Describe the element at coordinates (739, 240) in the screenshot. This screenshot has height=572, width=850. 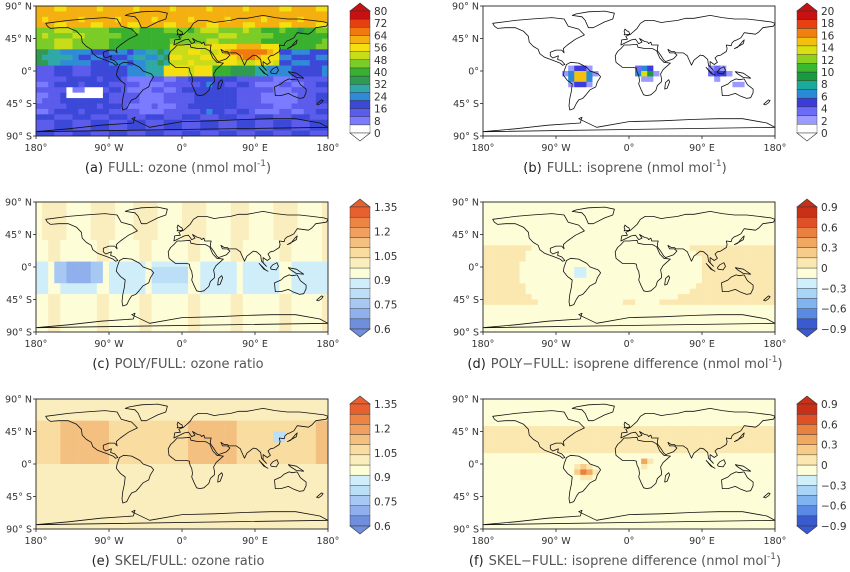
I see `coastline` at that location.